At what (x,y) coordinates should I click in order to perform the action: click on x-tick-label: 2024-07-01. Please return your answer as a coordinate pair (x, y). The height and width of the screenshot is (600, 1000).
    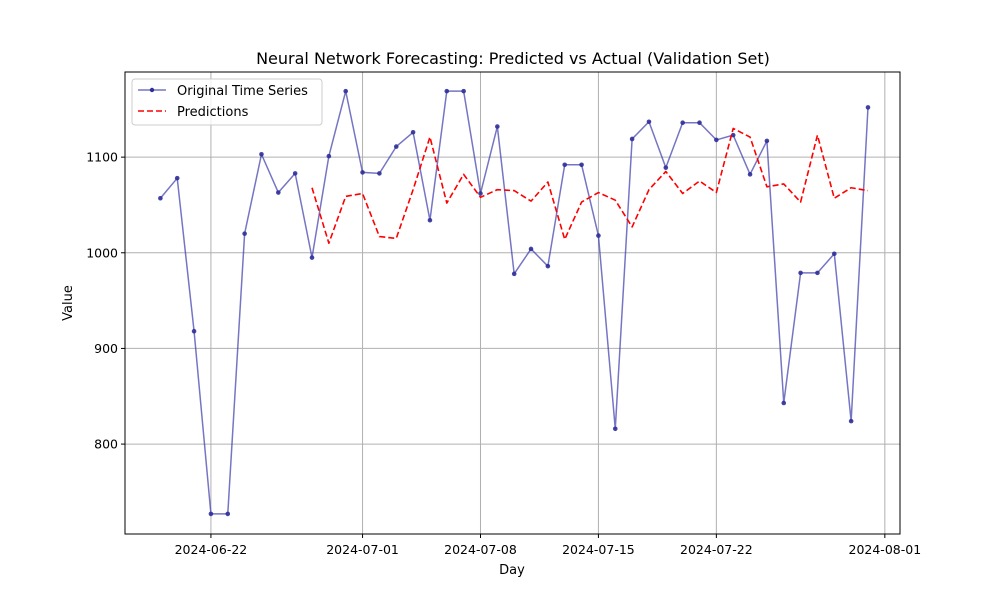
    Looking at the image, I should click on (362, 549).